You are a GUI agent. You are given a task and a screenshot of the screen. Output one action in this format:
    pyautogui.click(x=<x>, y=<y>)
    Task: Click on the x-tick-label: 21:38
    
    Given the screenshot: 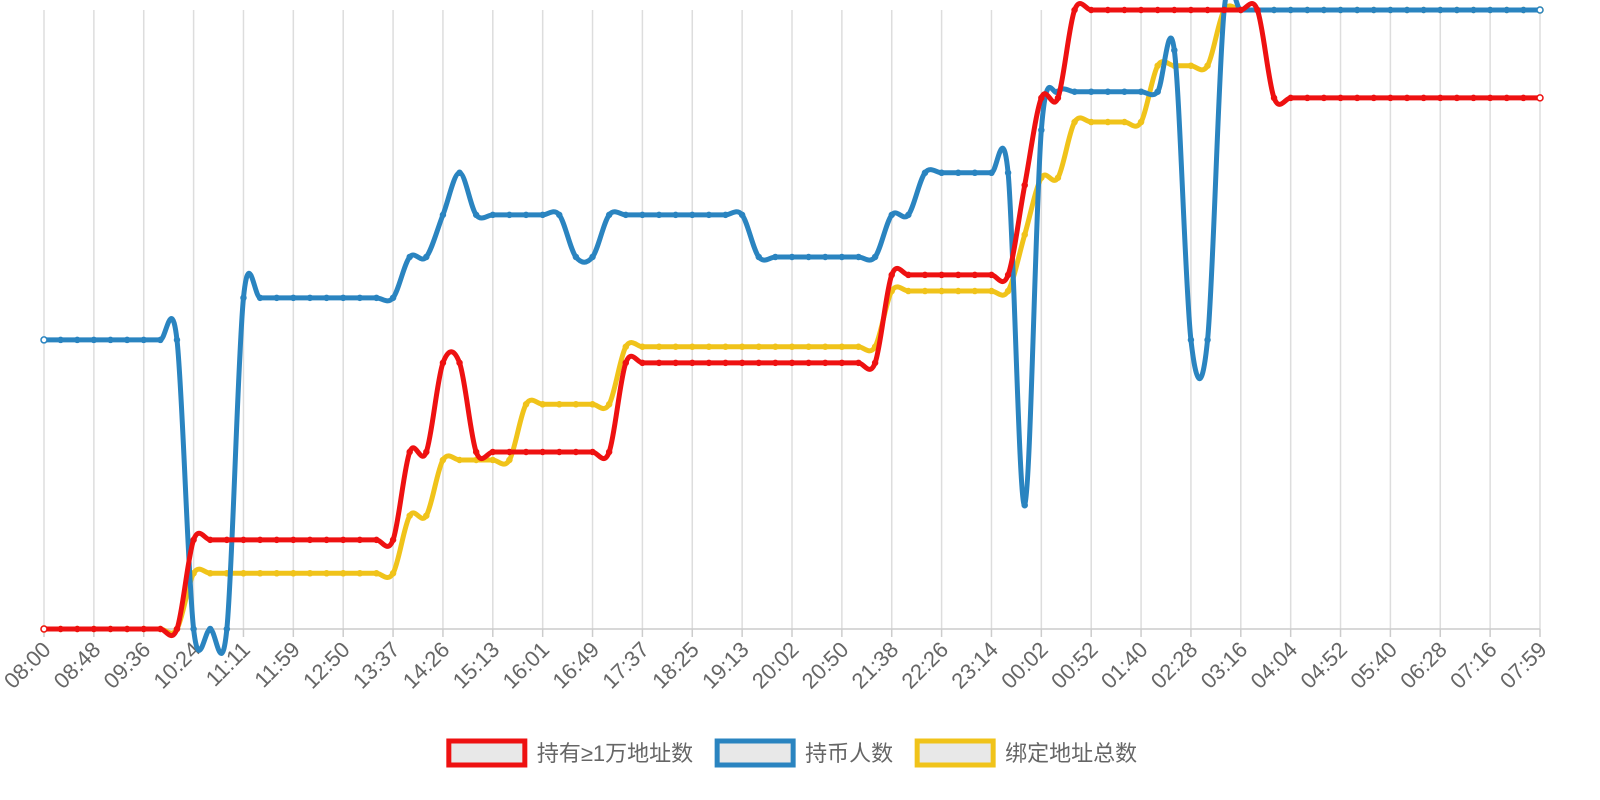 What is the action you would take?
    pyautogui.click(x=875, y=665)
    